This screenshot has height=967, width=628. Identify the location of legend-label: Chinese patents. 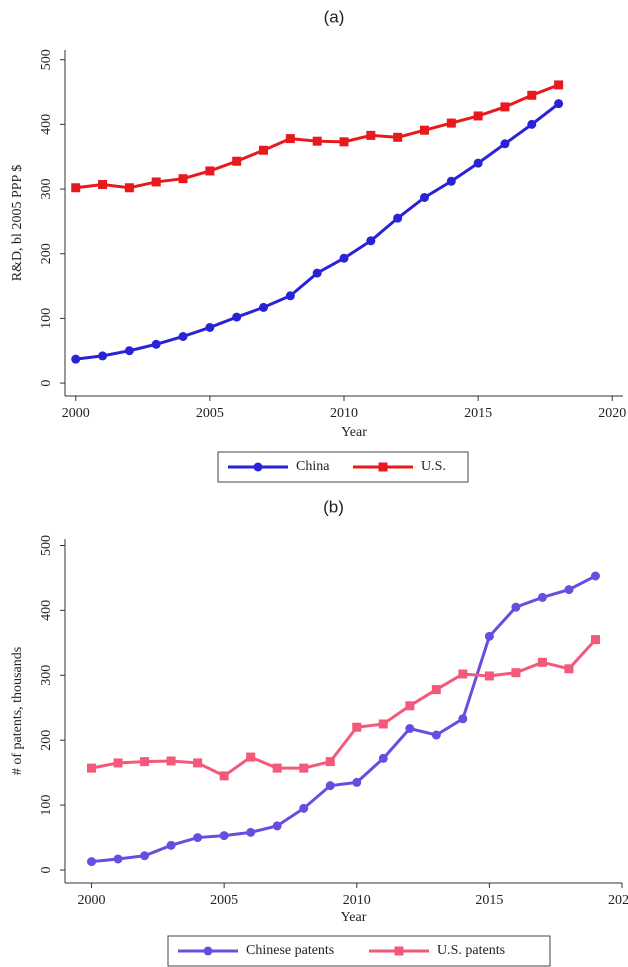
(290, 950).